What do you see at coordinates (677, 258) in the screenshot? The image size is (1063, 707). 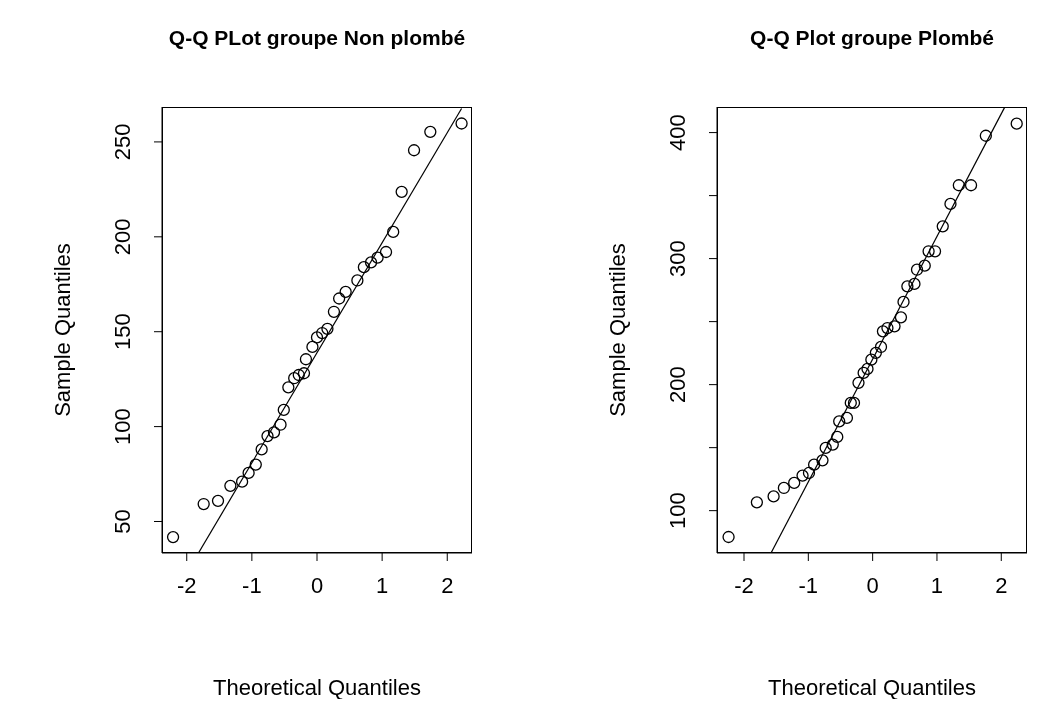 I see `y-tick-label: 300` at bounding box center [677, 258].